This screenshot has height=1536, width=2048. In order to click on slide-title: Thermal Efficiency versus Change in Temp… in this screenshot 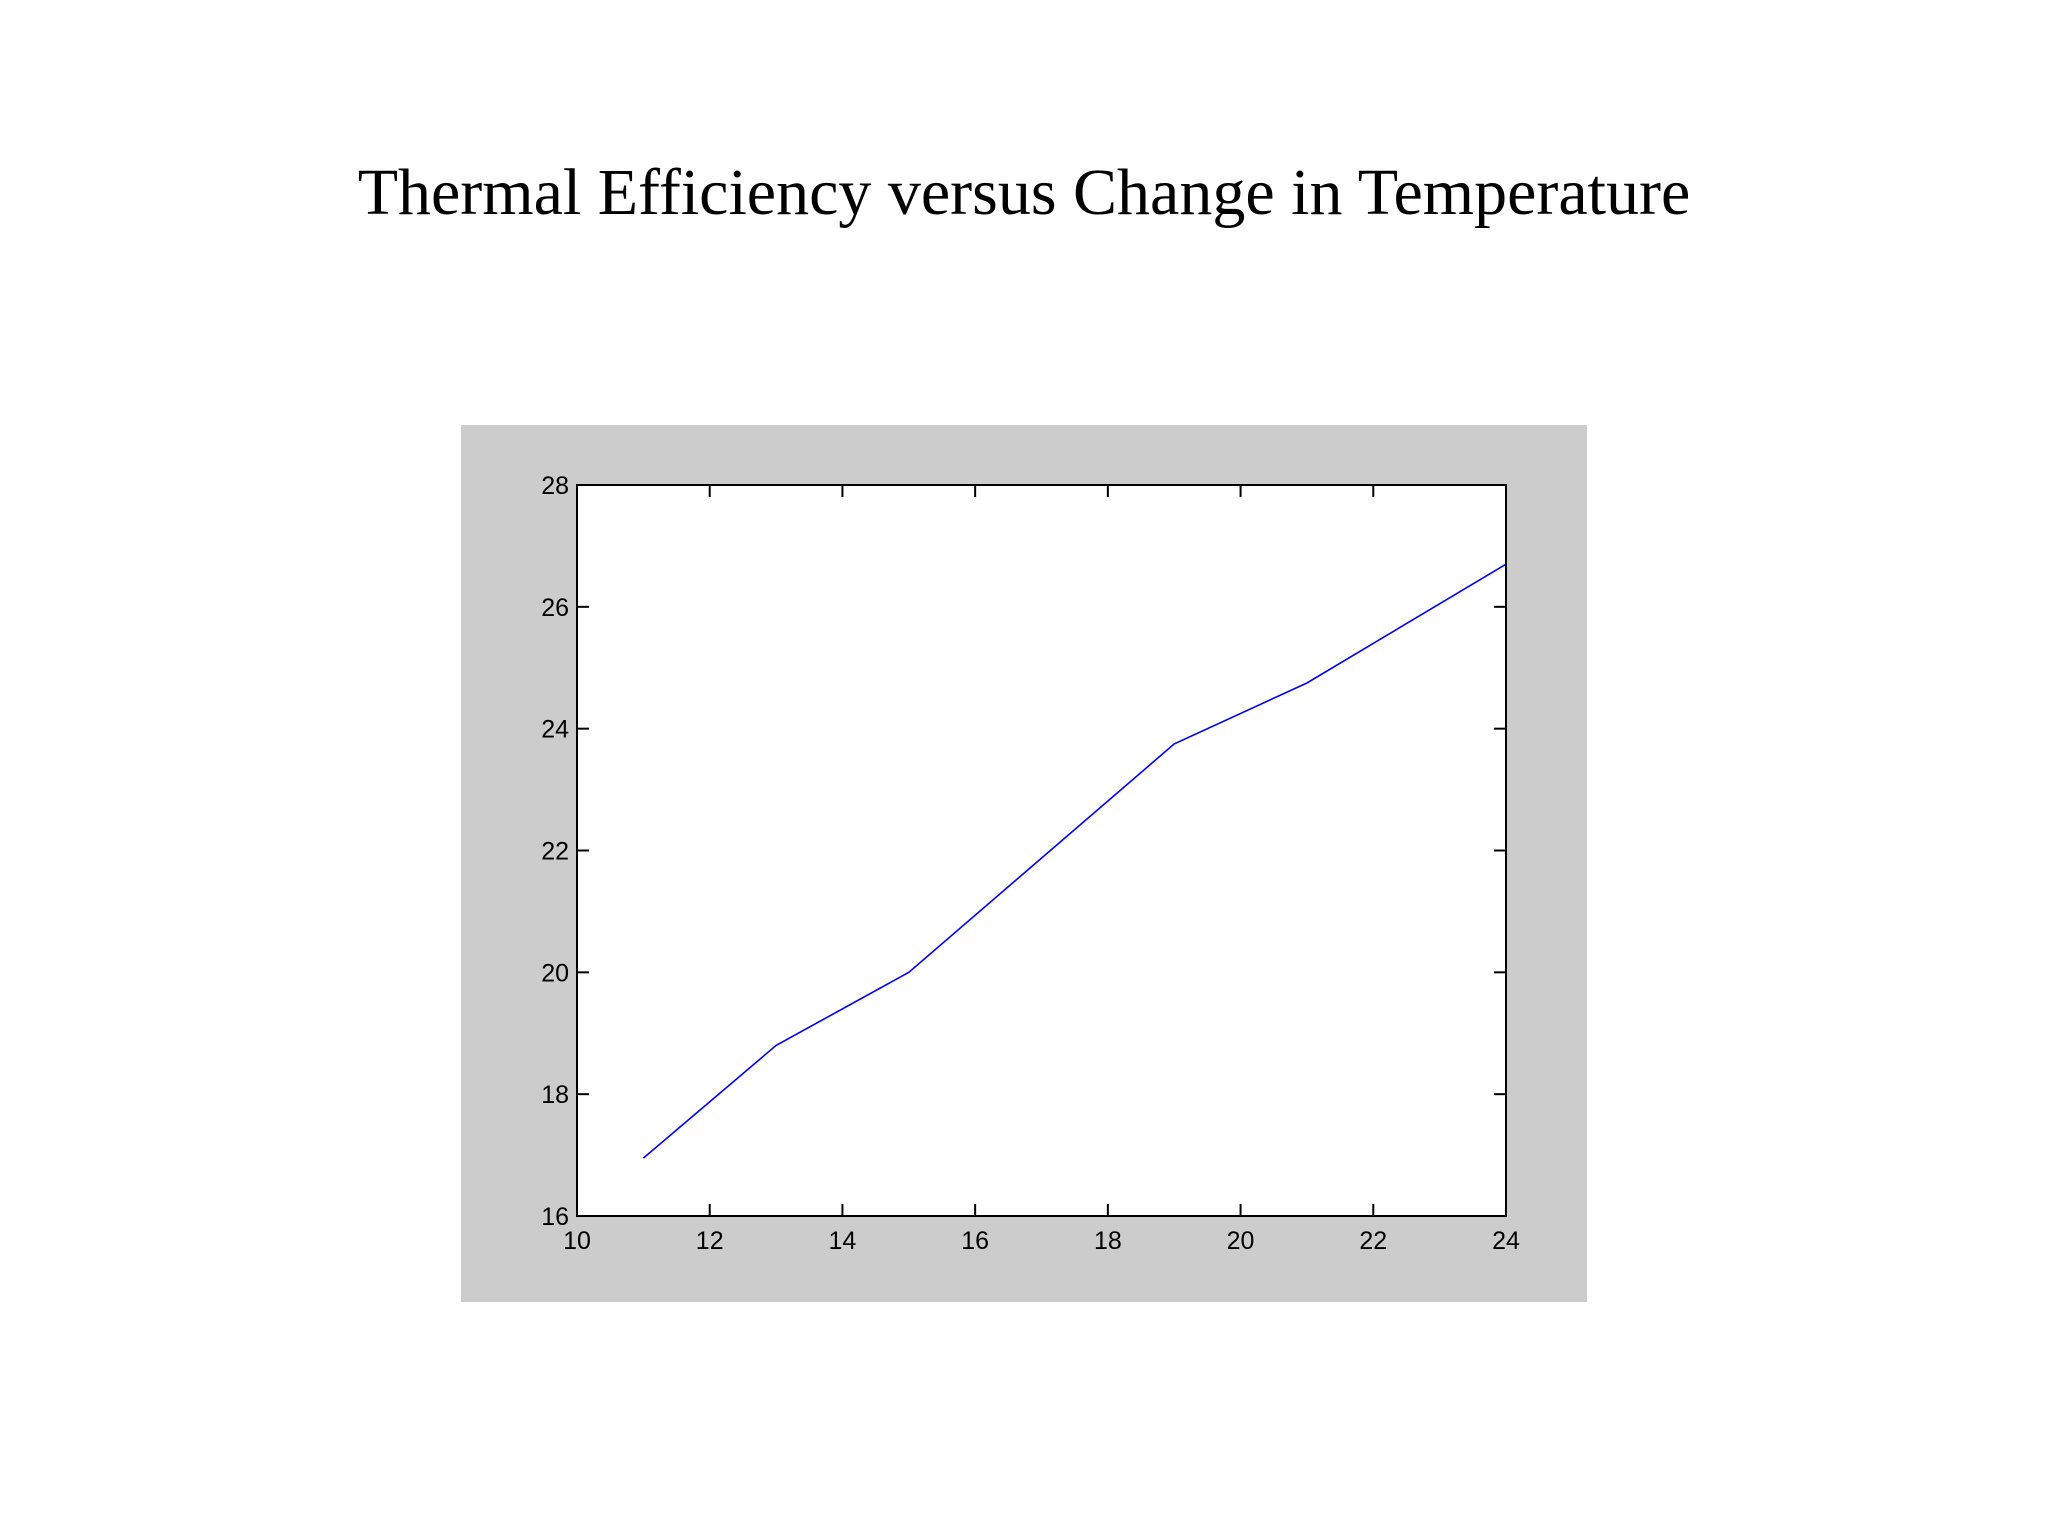, I will do `click(1024, 192)`.